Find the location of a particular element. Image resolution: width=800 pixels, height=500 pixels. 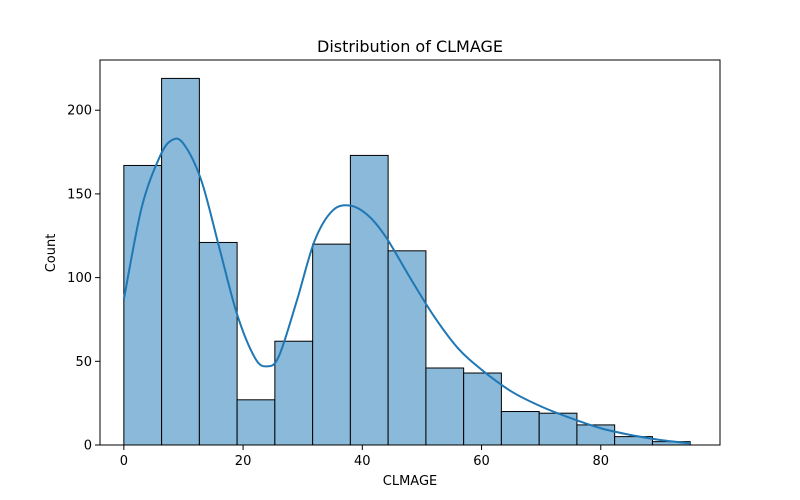

x-axis-label: CLMAGE is located at coordinates (410, 481).